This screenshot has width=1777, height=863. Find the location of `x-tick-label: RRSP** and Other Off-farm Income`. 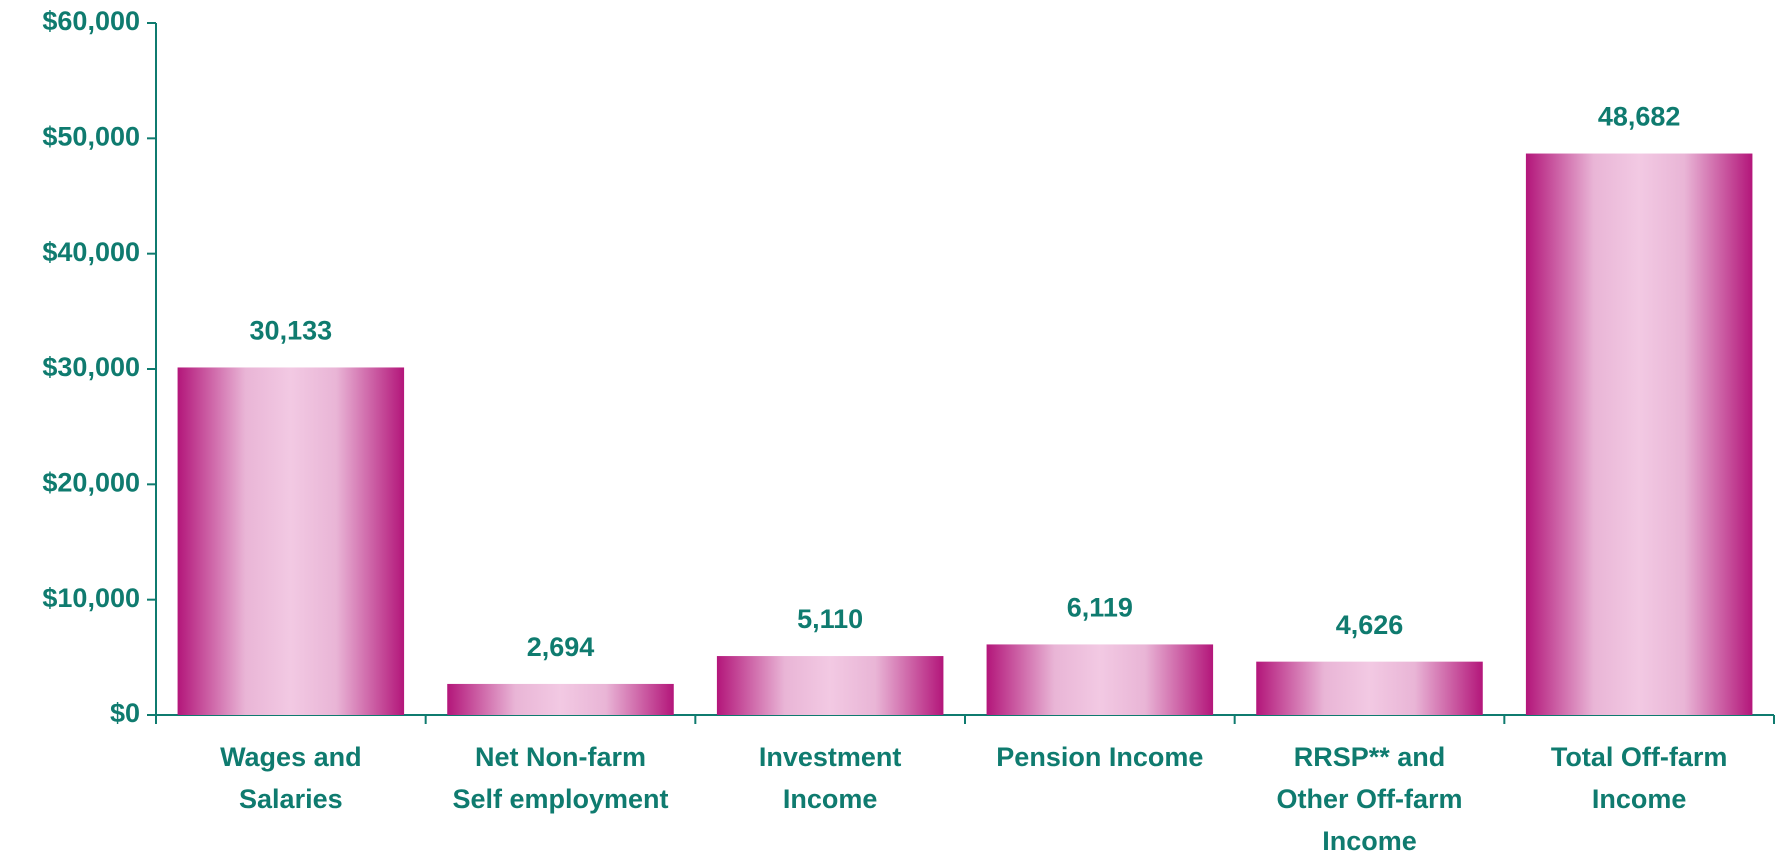

x-tick-label: RRSP** and Other Off-farm Income is located at coordinates (1369, 799).